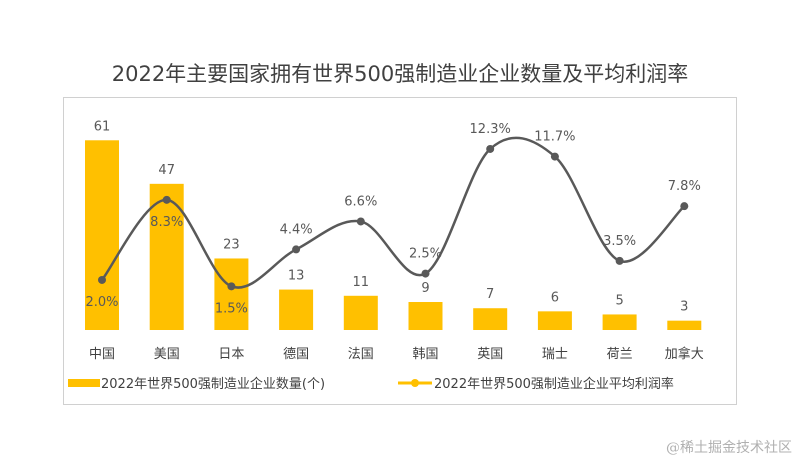  Describe the element at coordinates (213, 384) in the screenshot. I see `legend-bar-label: 2022年世界500强制造业企业数量(个)` at that location.